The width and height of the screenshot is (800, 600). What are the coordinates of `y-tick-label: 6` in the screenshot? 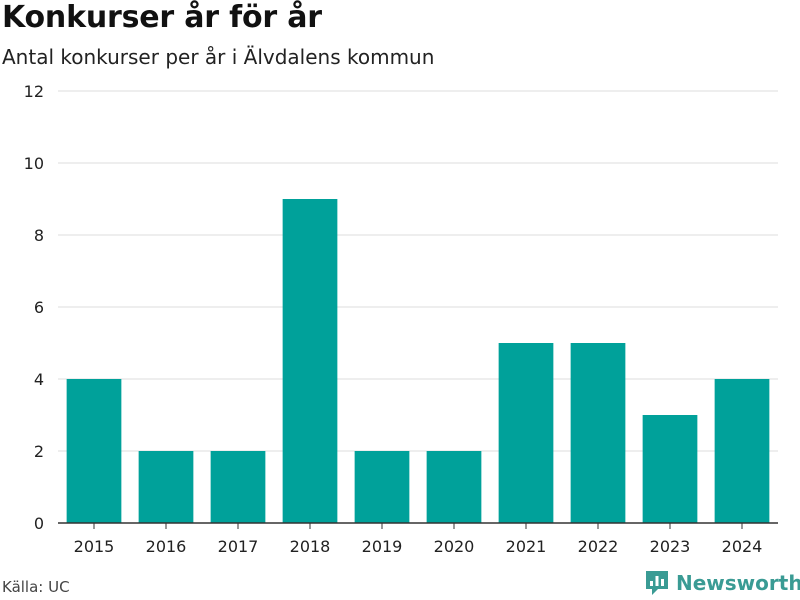 It's located at (39, 307).